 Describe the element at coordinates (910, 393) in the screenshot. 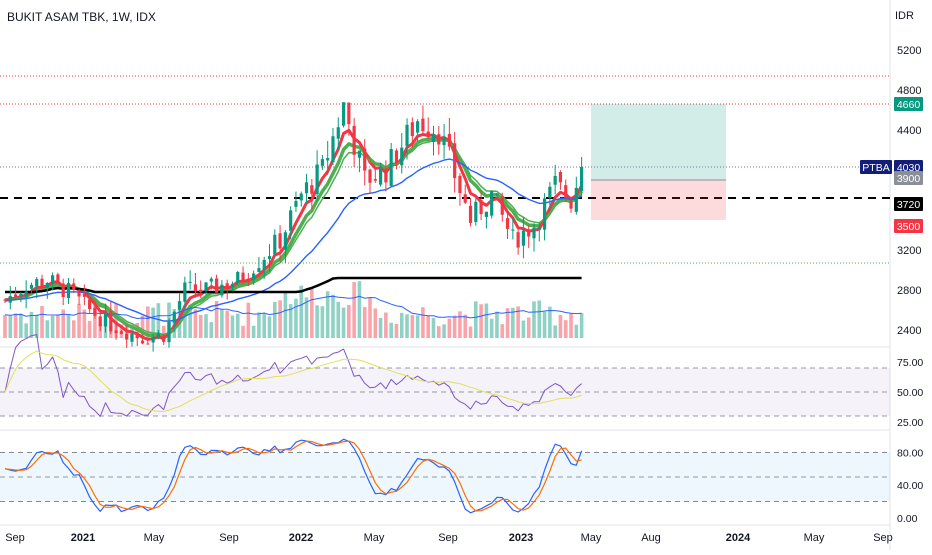

I see `rsi-tick-label: 50.00` at that location.